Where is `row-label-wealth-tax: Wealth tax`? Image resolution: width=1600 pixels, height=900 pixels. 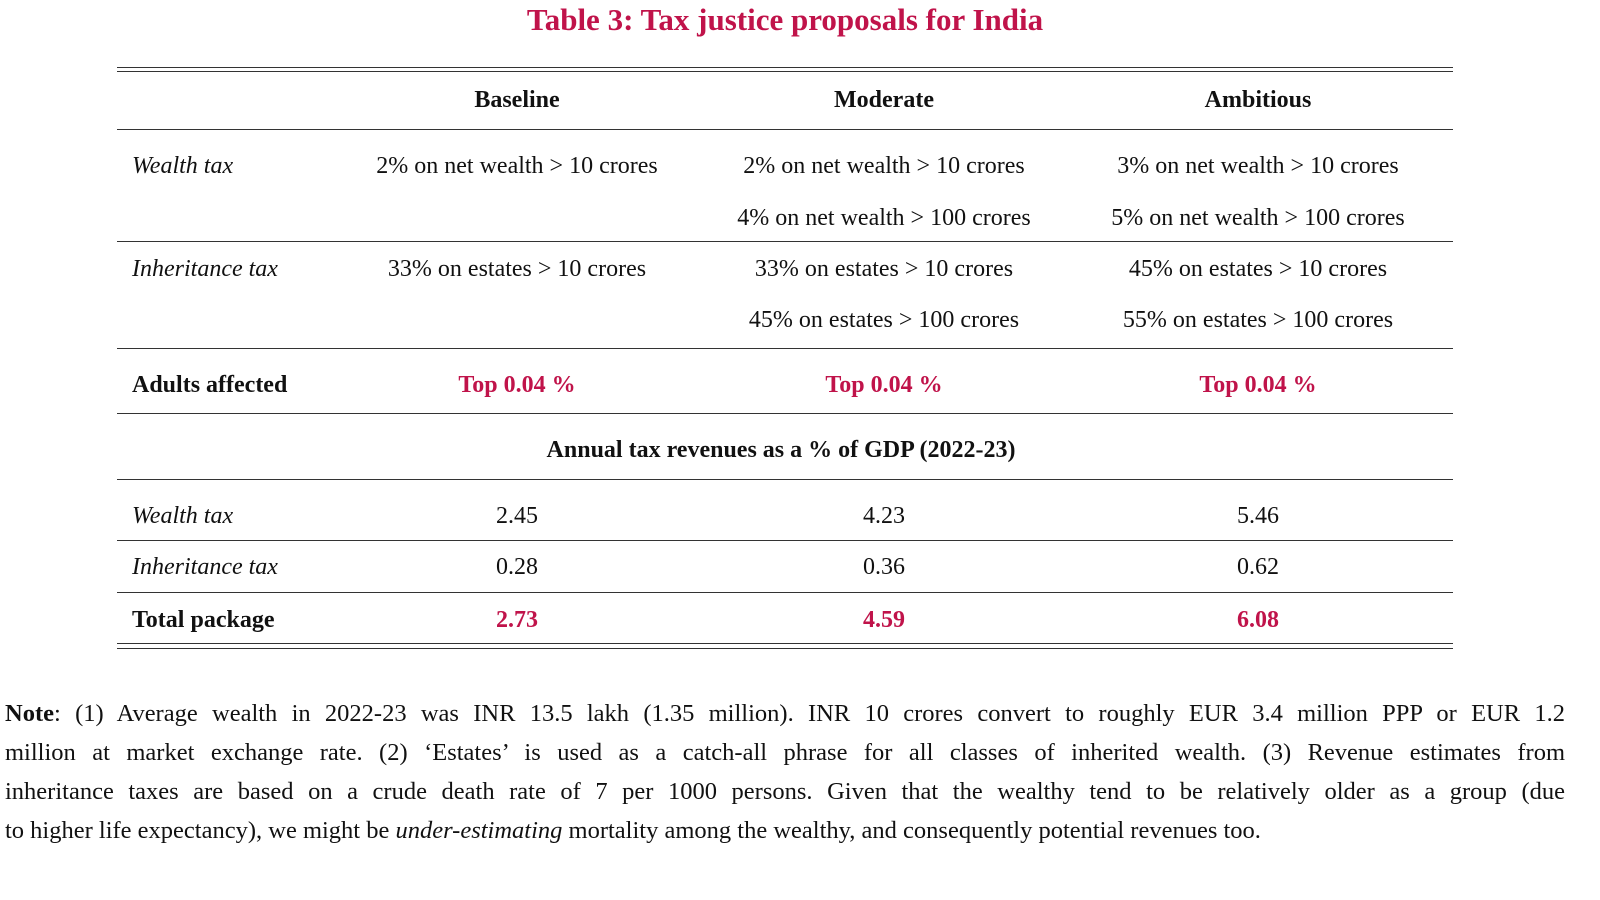 row-label-wealth-tax: Wealth tax is located at coordinates (183, 166).